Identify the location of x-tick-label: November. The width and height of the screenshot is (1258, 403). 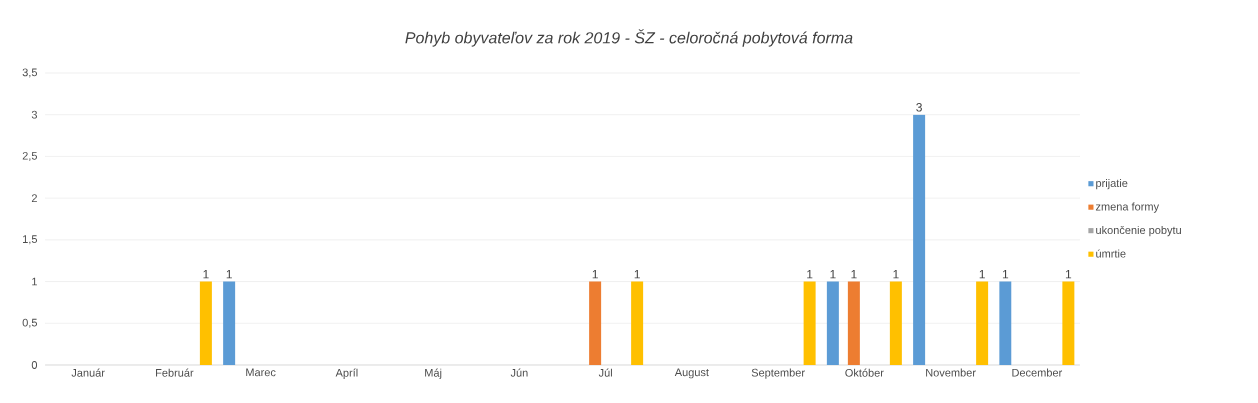
(951, 372).